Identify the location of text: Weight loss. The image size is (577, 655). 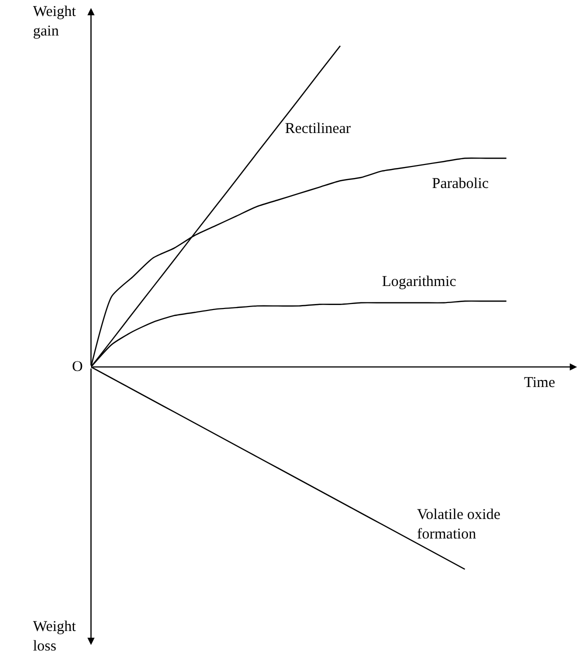
(55, 636).